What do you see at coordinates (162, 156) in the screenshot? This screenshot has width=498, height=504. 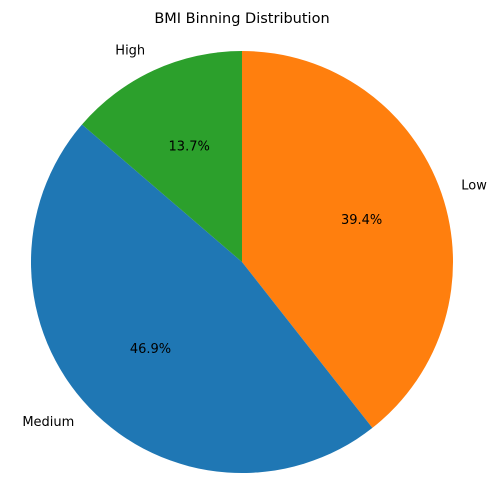 I see `pie-slice-high` at bounding box center [162, 156].